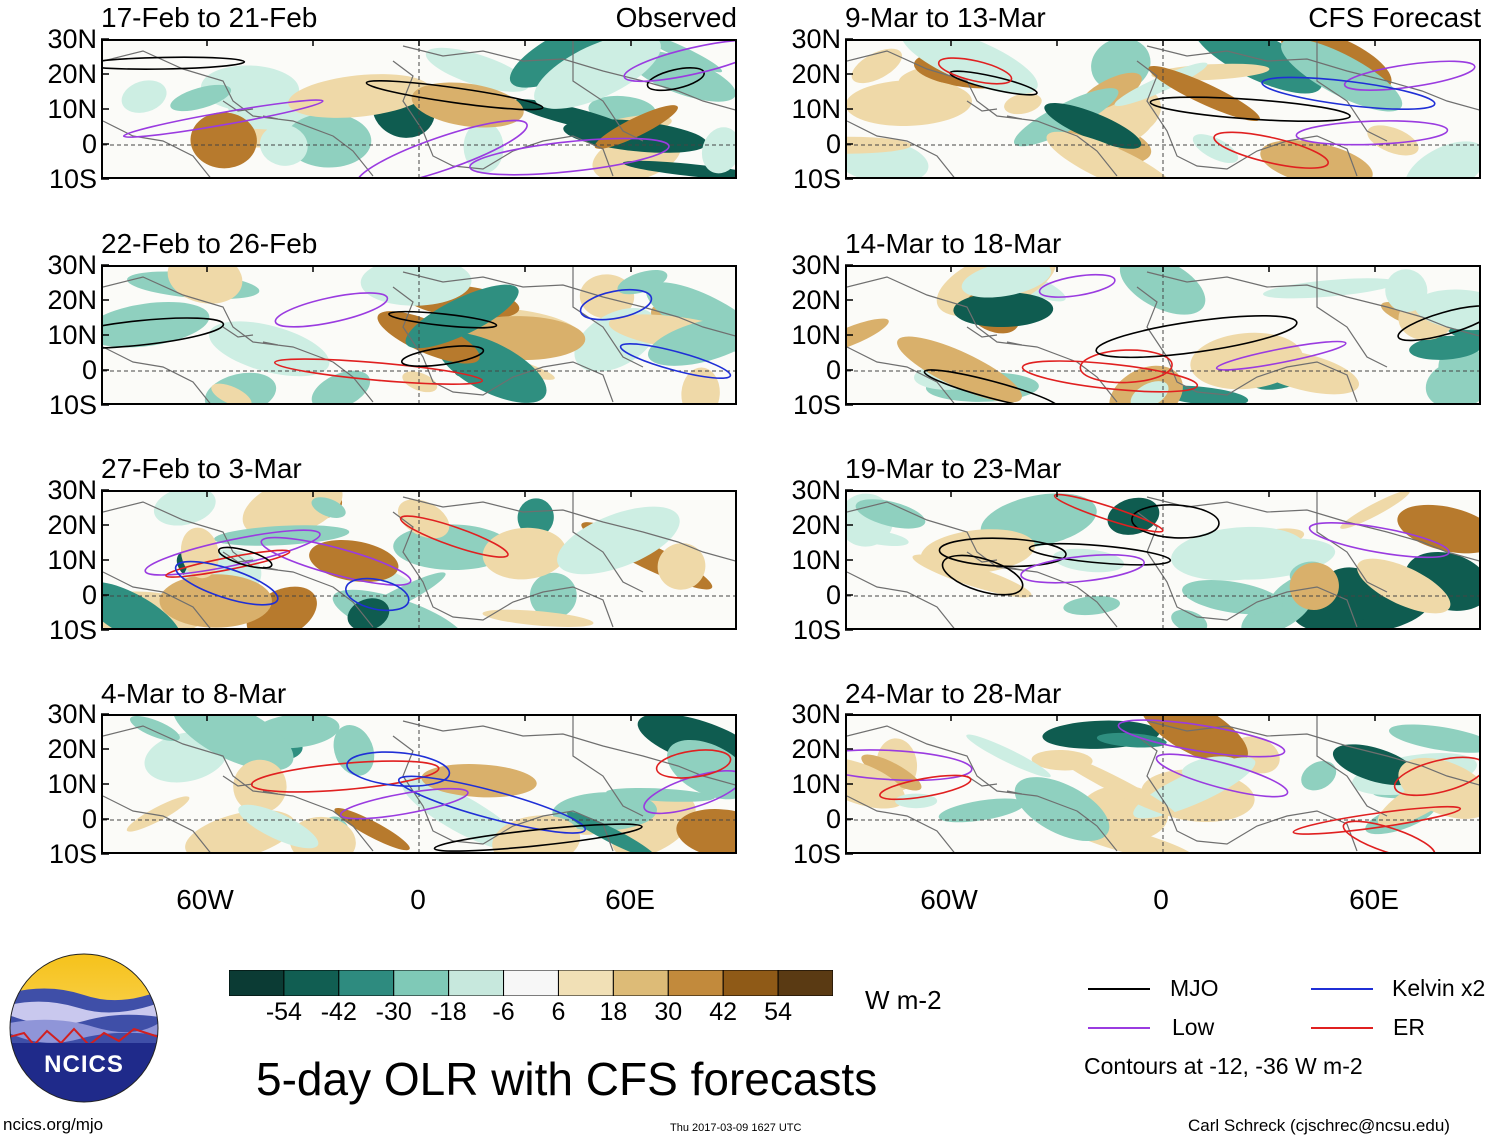 The width and height of the screenshot is (1510, 1142). What do you see at coordinates (1119, 989) in the screenshot?
I see `legend-line-mjo` at bounding box center [1119, 989].